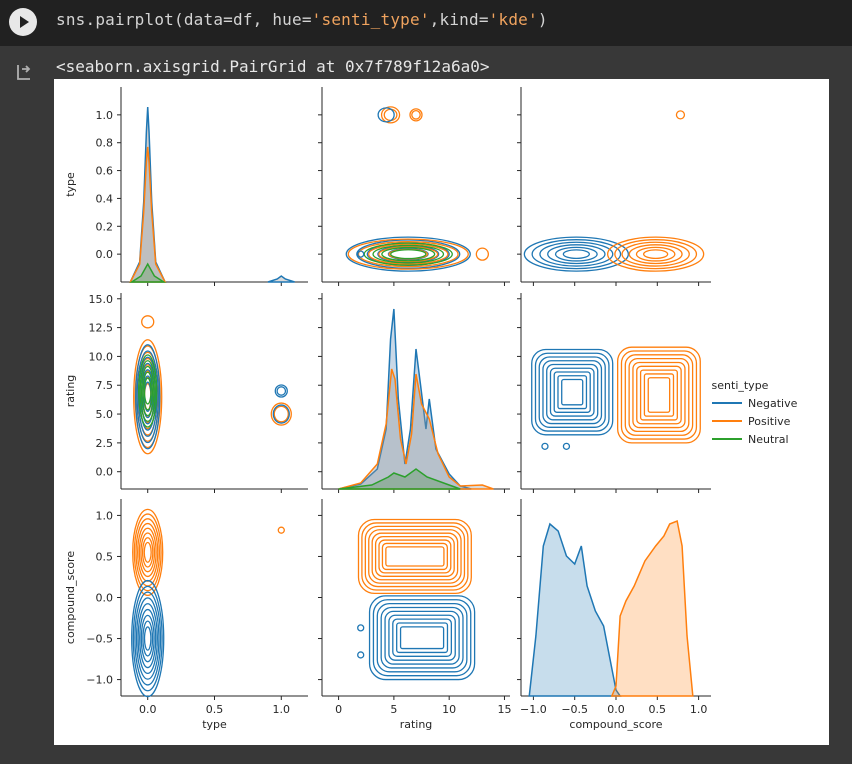  Describe the element at coordinates (184, 19) in the screenshot. I see `code-prefix: sns.pairplot(data=df, hue=` at that location.